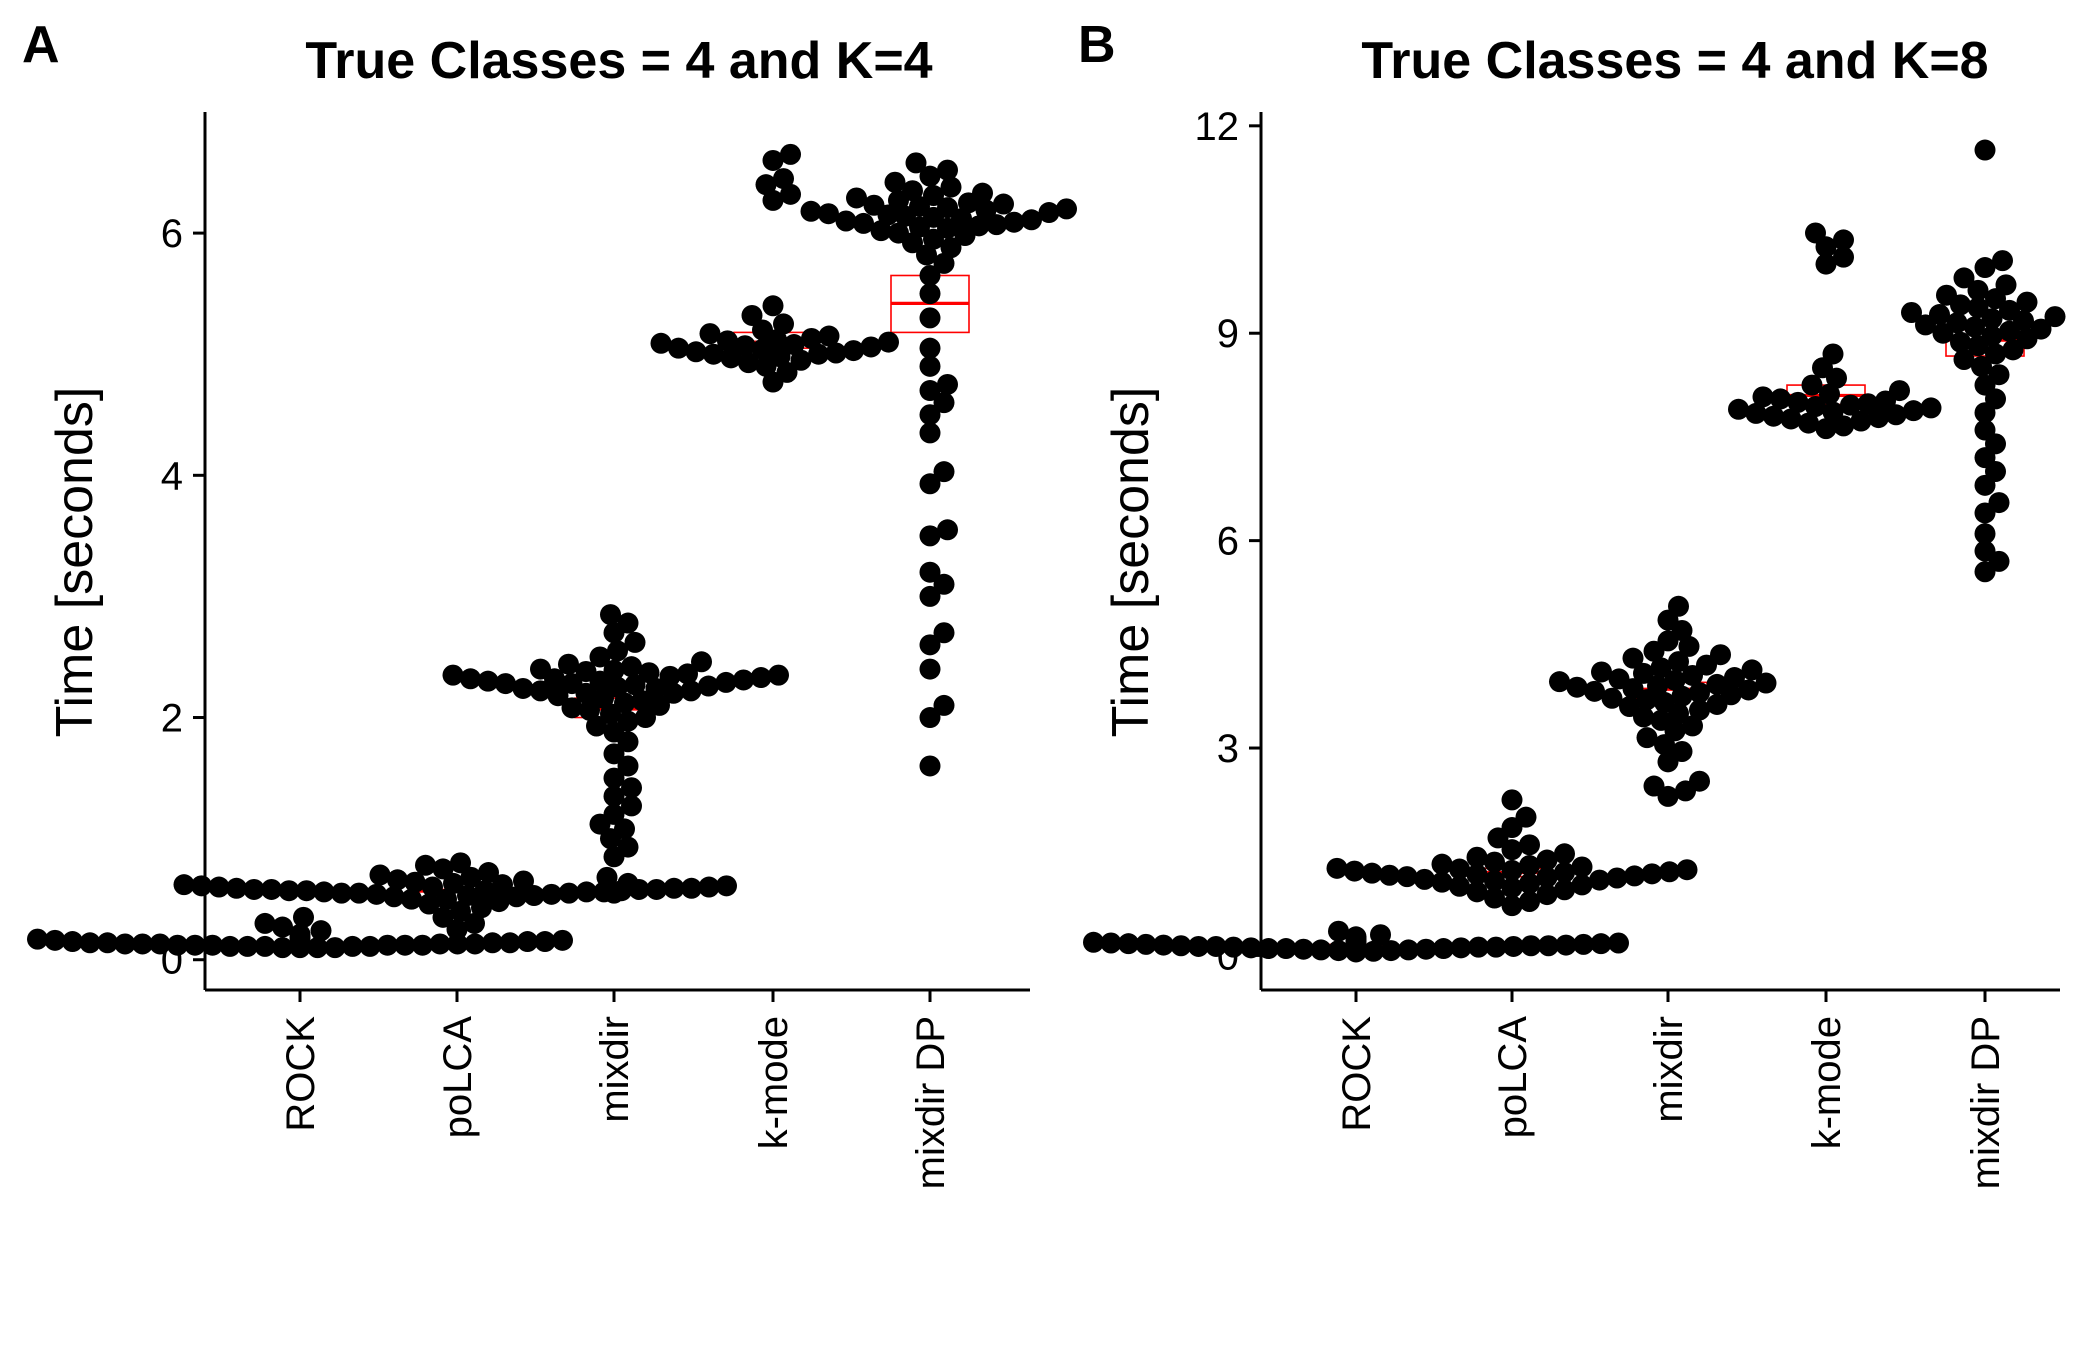 The width and height of the screenshot is (2100, 1350). What do you see at coordinates (172, 476) in the screenshot?
I see `y-tick-label: 4` at bounding box center [172, 476].